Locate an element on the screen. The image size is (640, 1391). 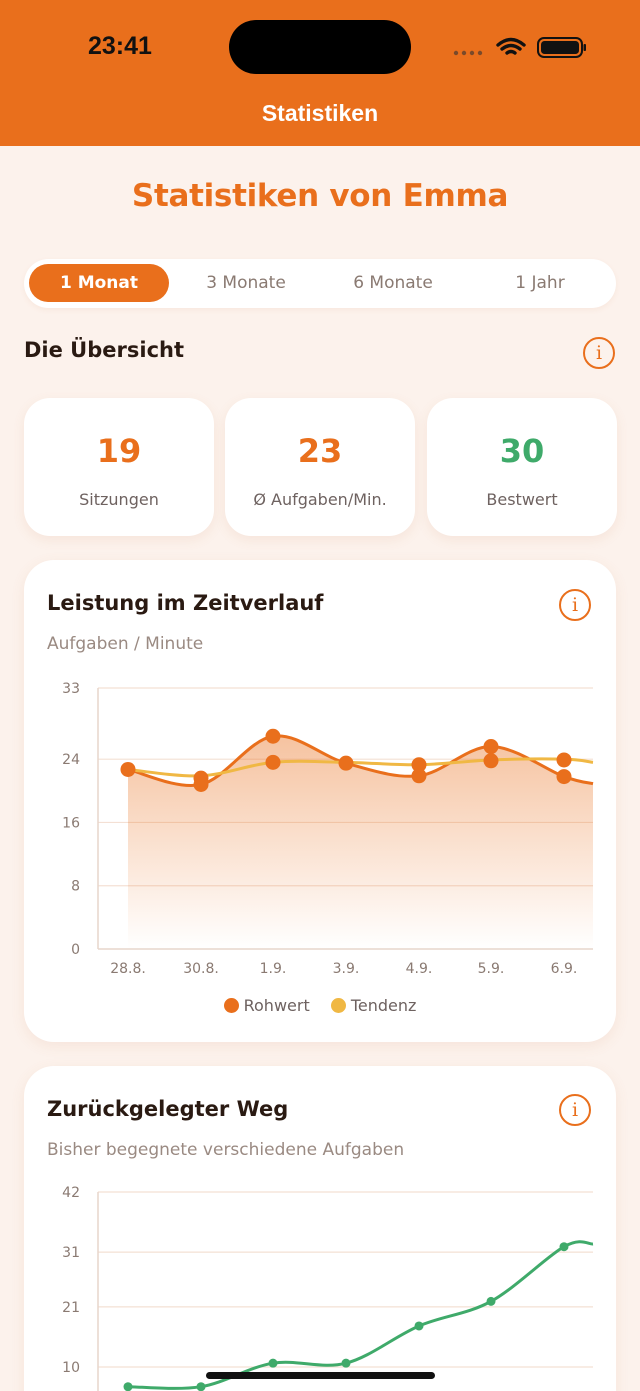
status-icons is located at coordinates (519, 47).